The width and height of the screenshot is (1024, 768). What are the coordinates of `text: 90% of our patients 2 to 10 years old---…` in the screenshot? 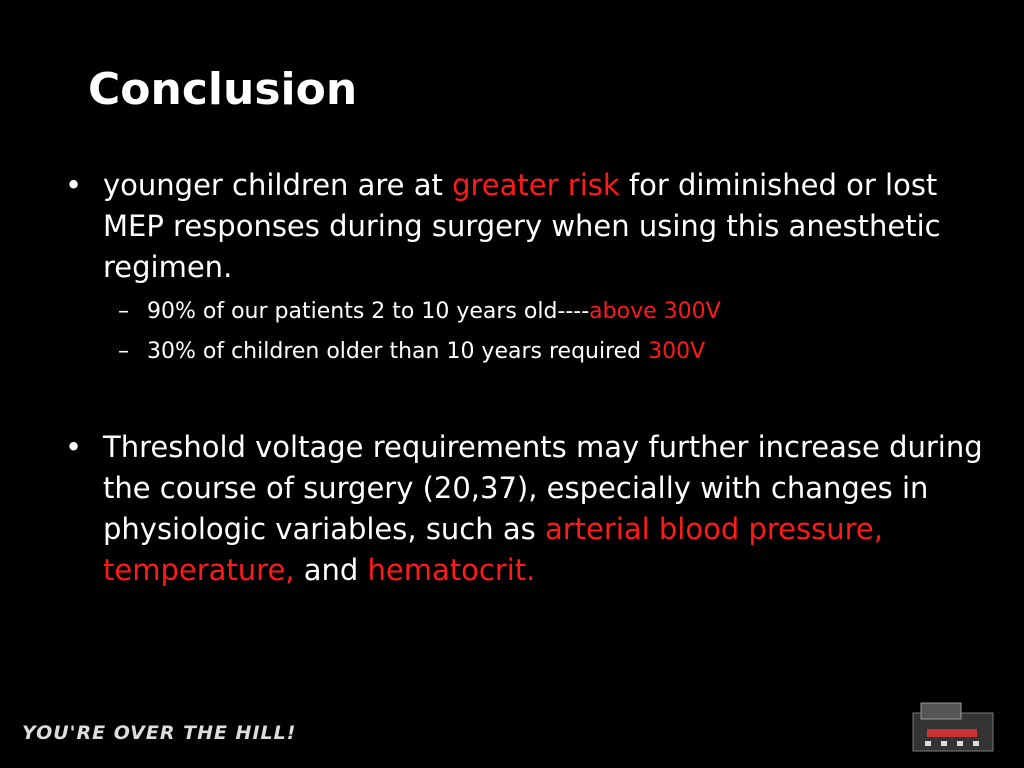 It's located at (368, 311).